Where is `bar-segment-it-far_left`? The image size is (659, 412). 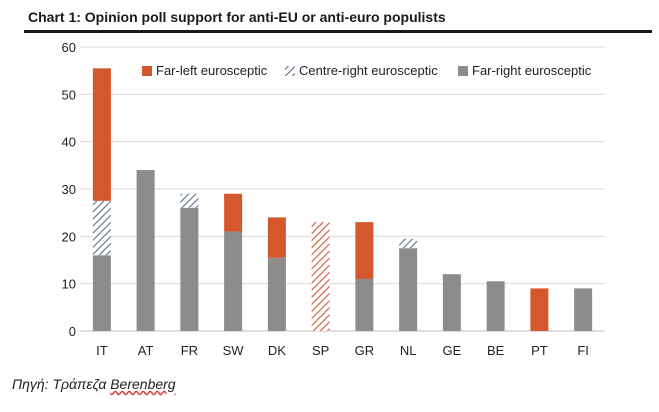
bar-segment-it-far_left is located at coordinates (101, 134).